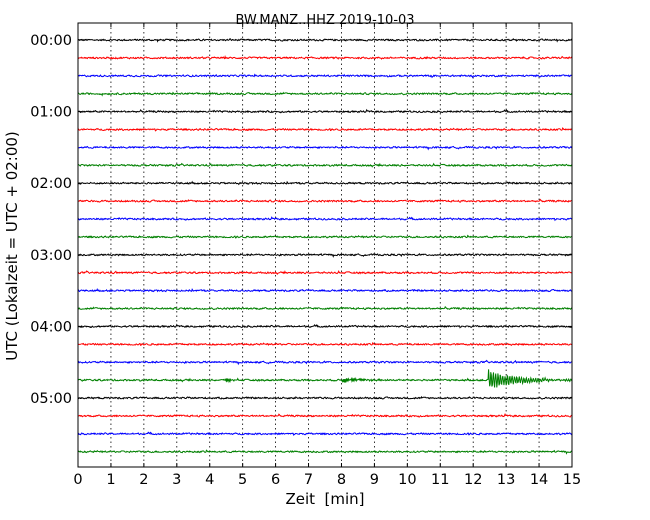 The height and width of the screenshot is (520, 650). I want to click on x-axis-label: Zeit [min], so click(324, 499).